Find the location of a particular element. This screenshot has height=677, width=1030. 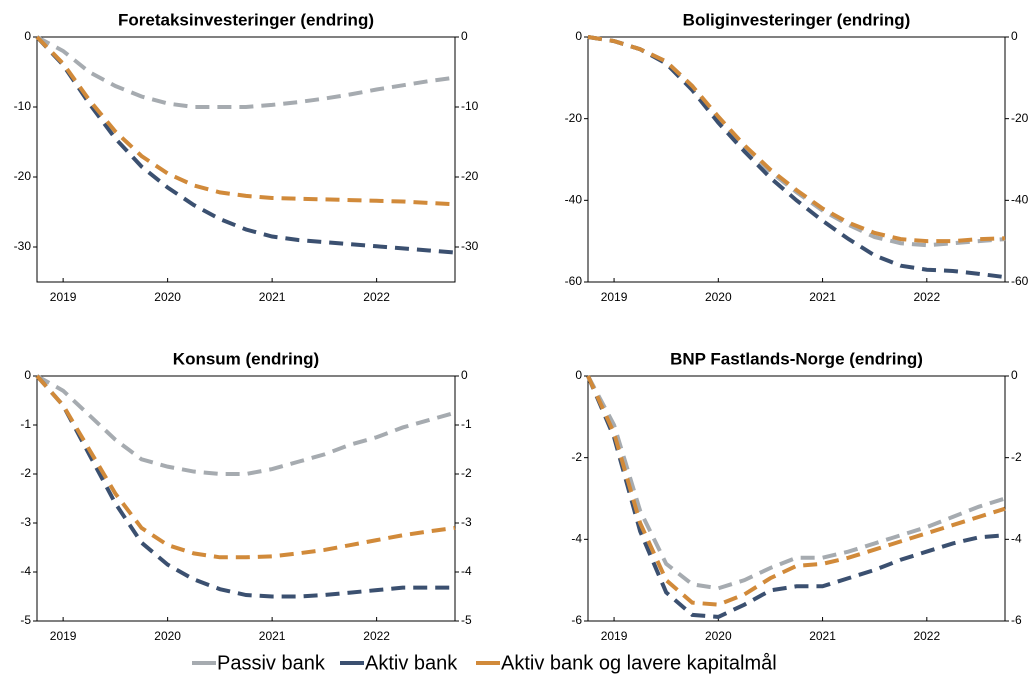

y-tick-label: -6 is located at coordinates (576, 620).